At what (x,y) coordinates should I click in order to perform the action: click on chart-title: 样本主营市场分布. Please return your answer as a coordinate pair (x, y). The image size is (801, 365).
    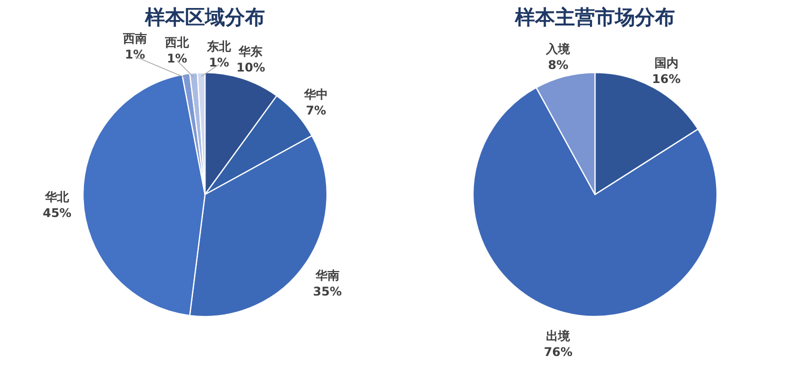
    Looking at the image, I should click on (594, 17).